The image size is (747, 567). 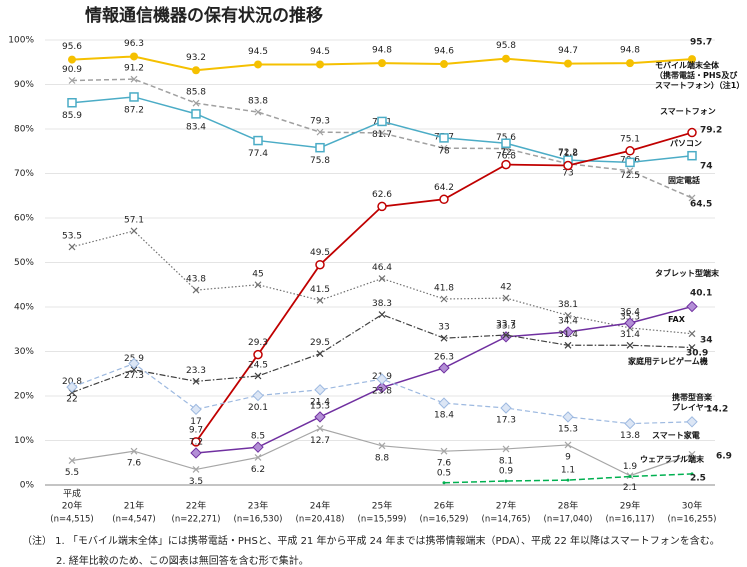 What do you see at coordinates (24, 85) in the screenshot?
I see `y-tick-label: 90%` at bounding box center [24, 85].